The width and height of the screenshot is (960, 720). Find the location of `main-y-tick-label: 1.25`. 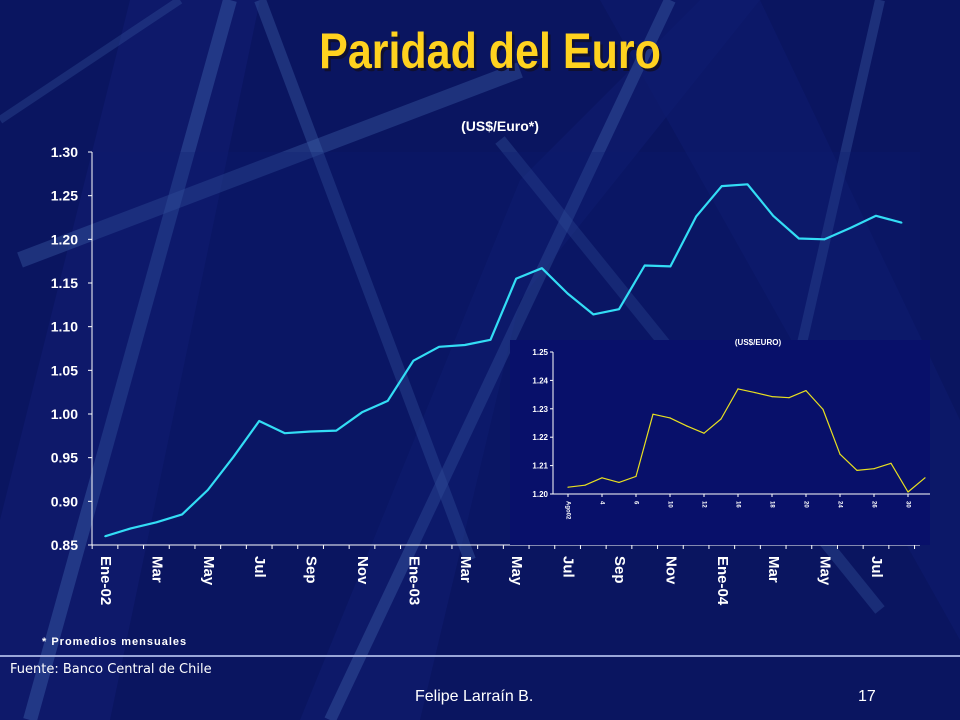

main-y-tick-label: 1.25 is located at coordinates (64, 196).